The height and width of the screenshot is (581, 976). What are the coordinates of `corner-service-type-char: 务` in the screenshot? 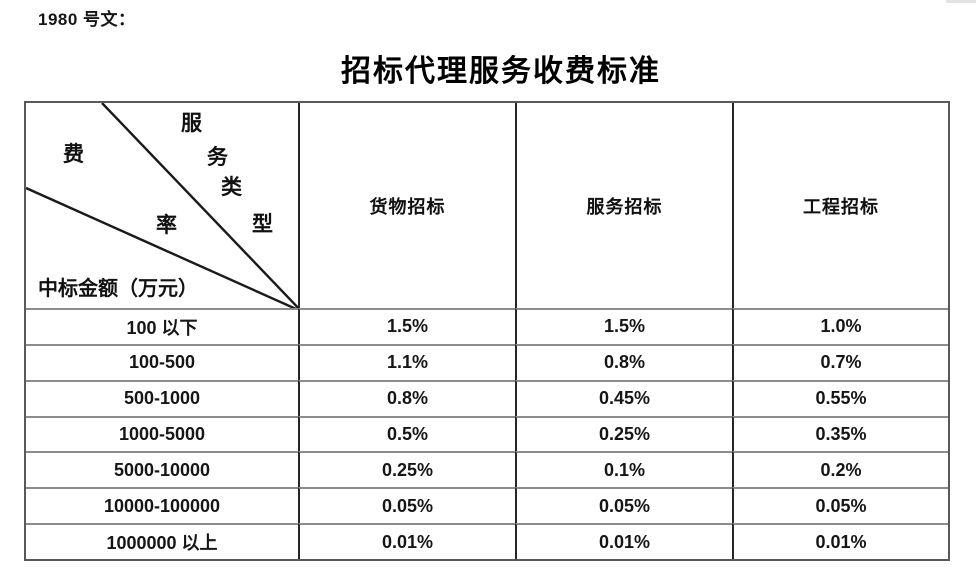 It's located at (217, 157).